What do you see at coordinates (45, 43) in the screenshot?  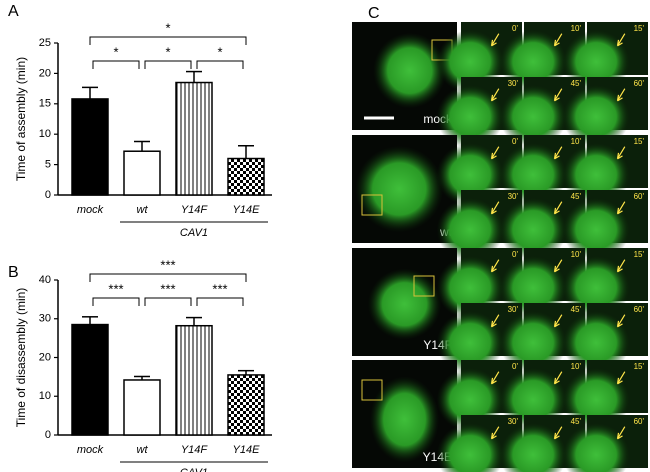 I see `y-tick-label: 25` at bounding box center [45, 43].